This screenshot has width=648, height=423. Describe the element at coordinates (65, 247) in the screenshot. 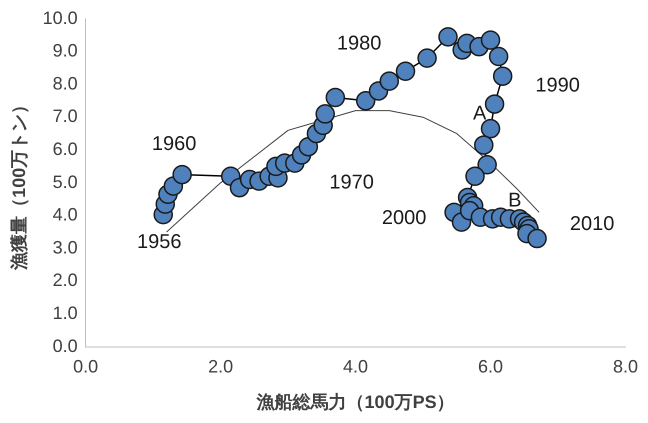

I see `y-tick-label: 3.0` at that location.